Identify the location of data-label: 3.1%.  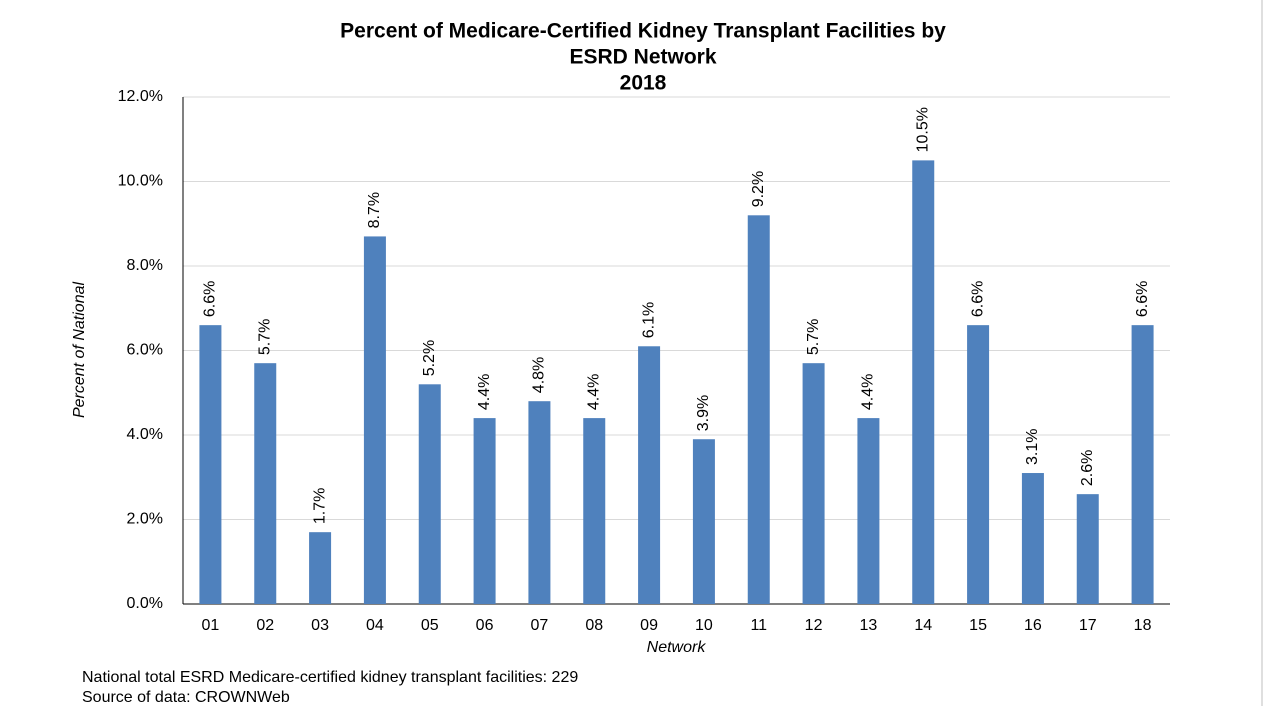
(1032, 447).